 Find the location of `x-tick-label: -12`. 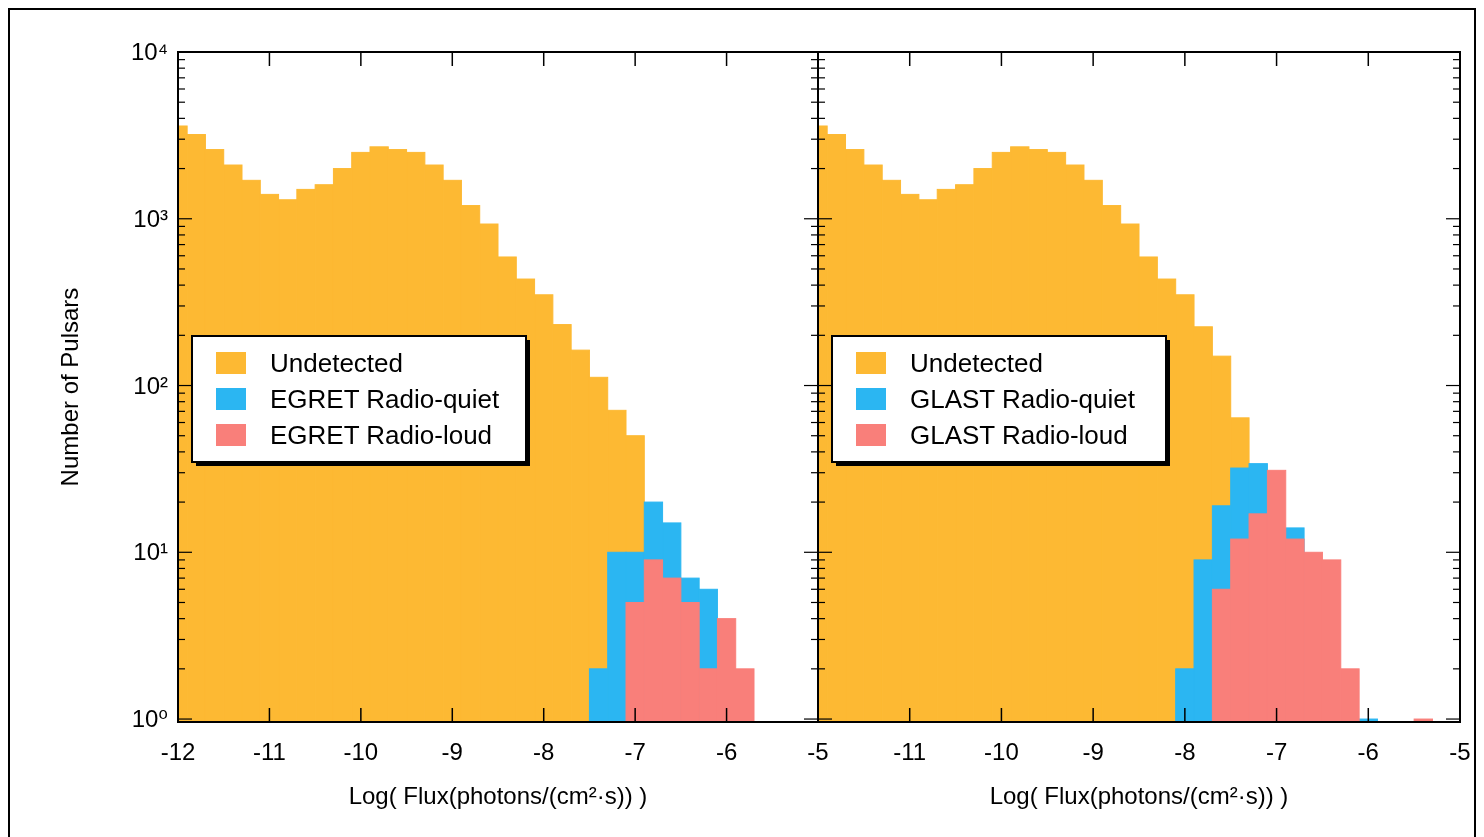

x-tick-label: -12 is located at coordinates (178, 751).